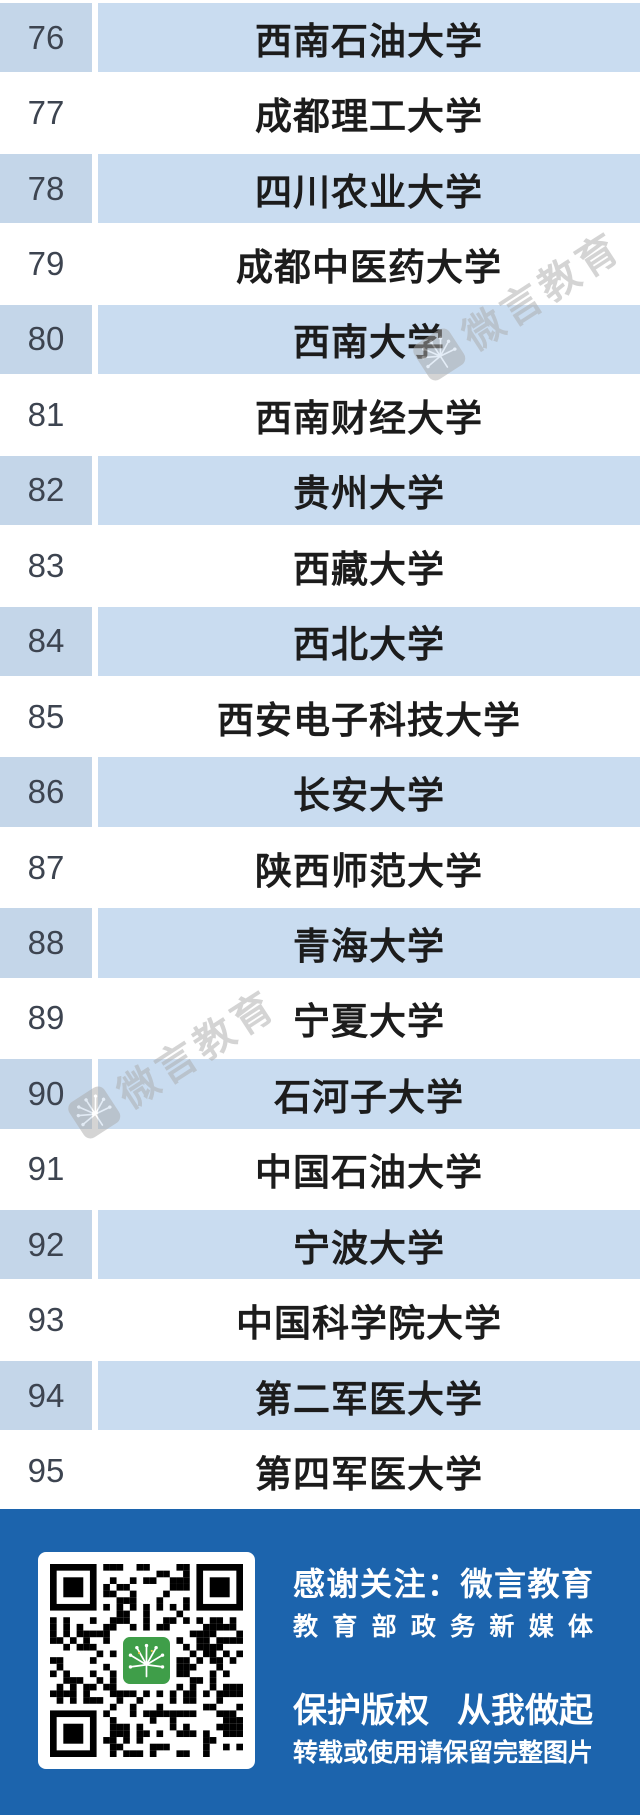  What do you see at coordinates (46, 1320) in the screenshot?
I see `rank-cell: 93` at bounding box center [46, 1320].